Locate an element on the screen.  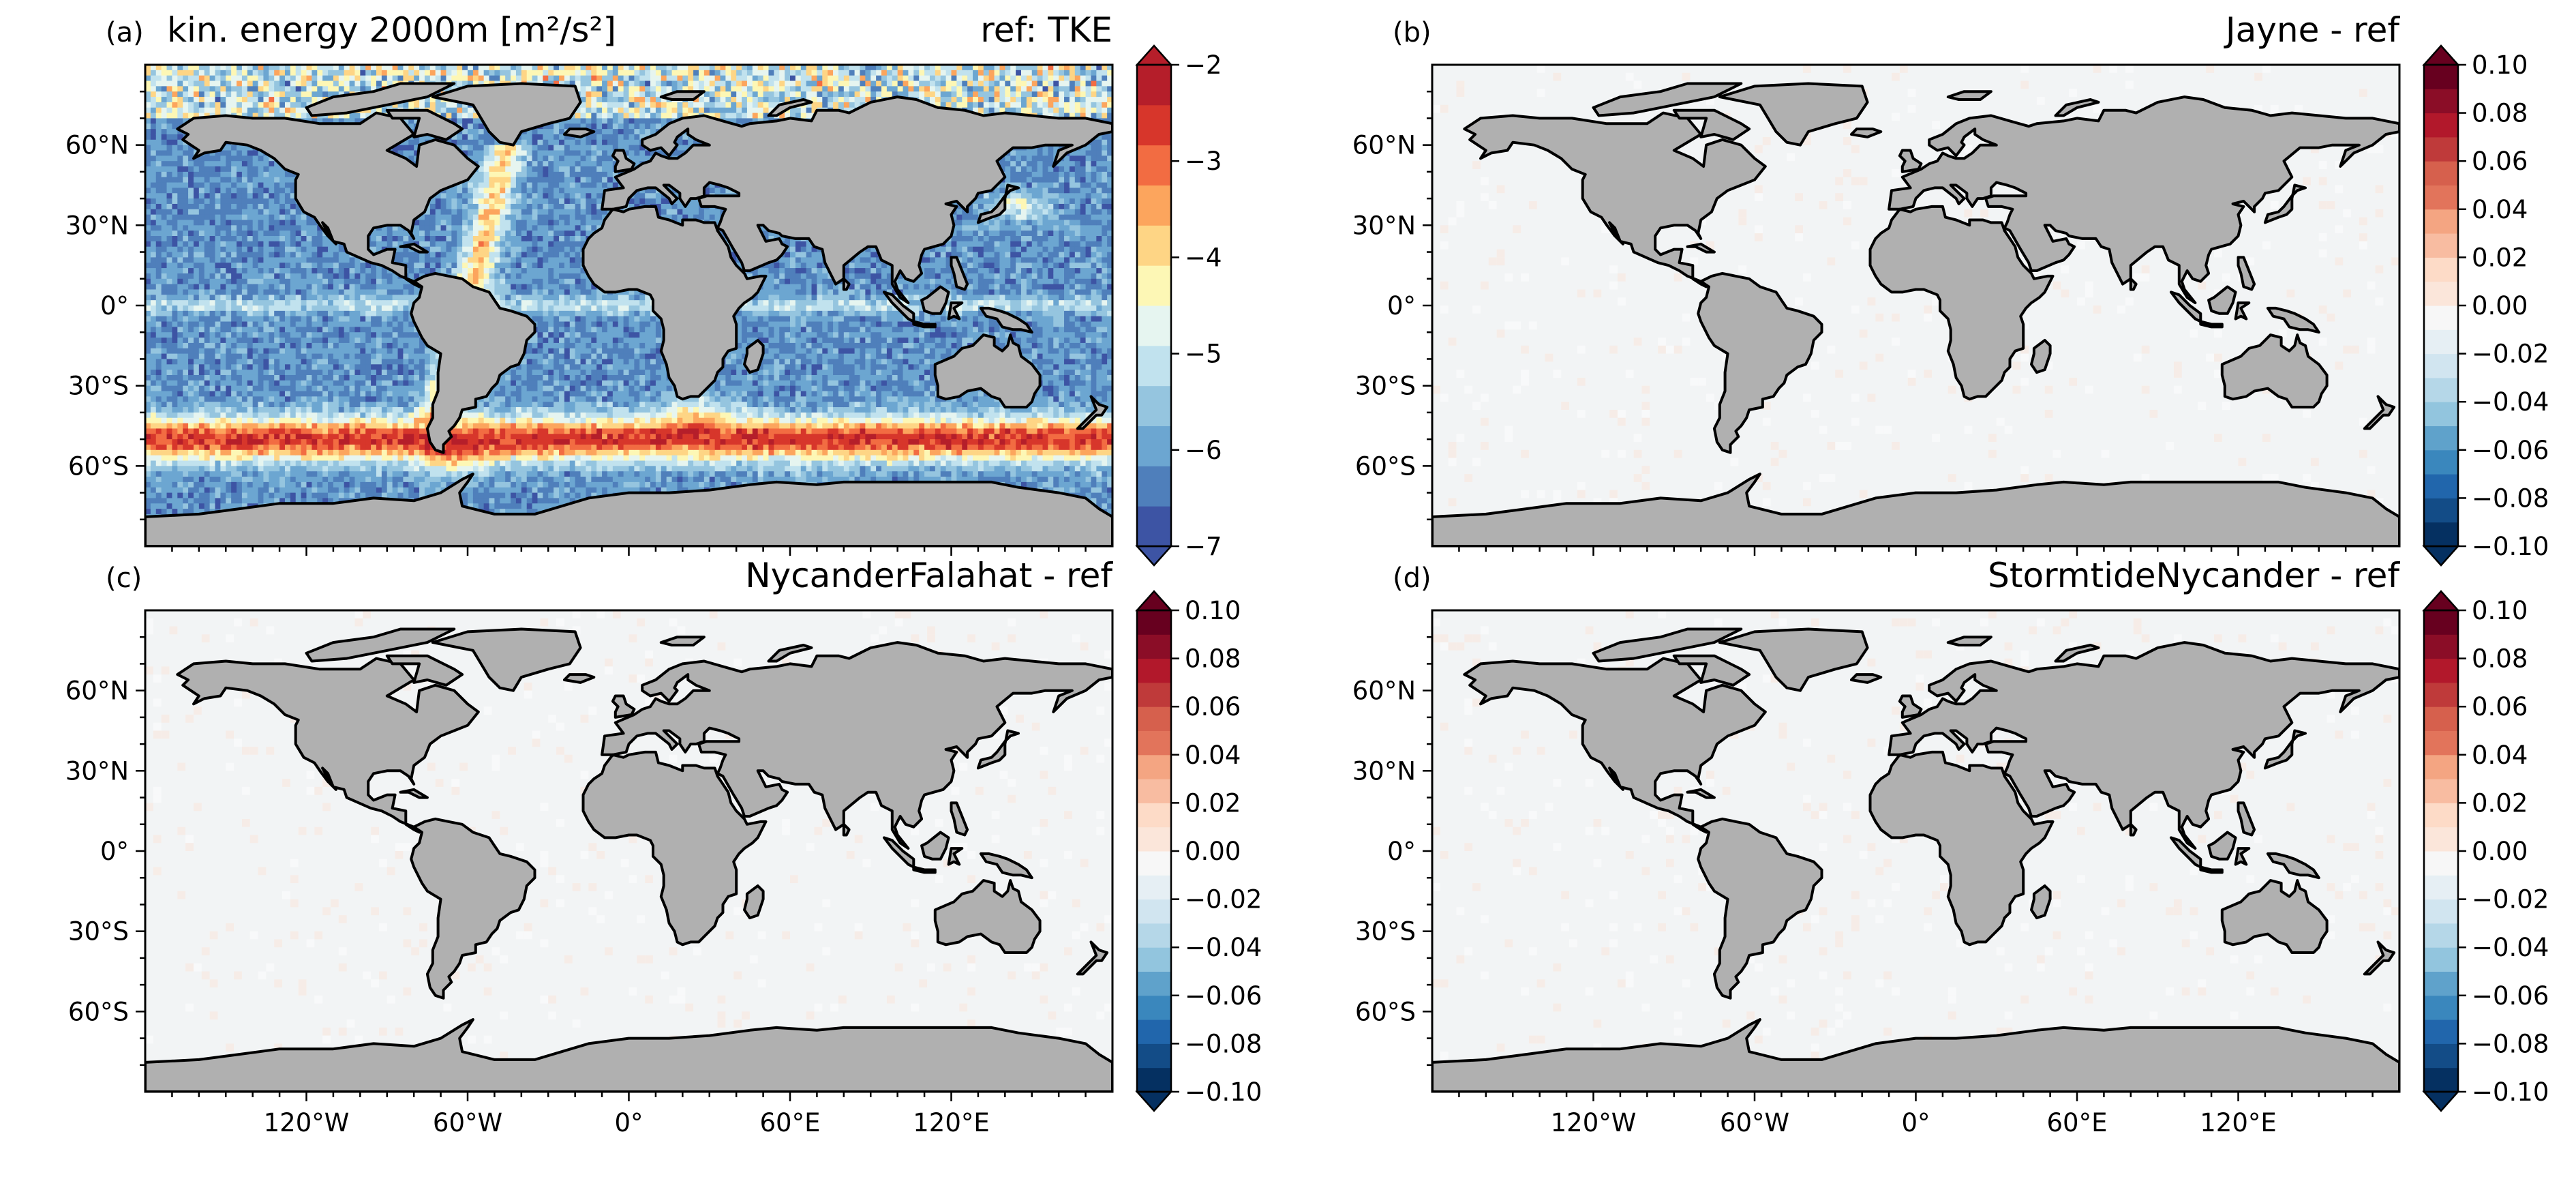
colorbar-tick-label: 0.08 is located at coordinates (2500, 113).